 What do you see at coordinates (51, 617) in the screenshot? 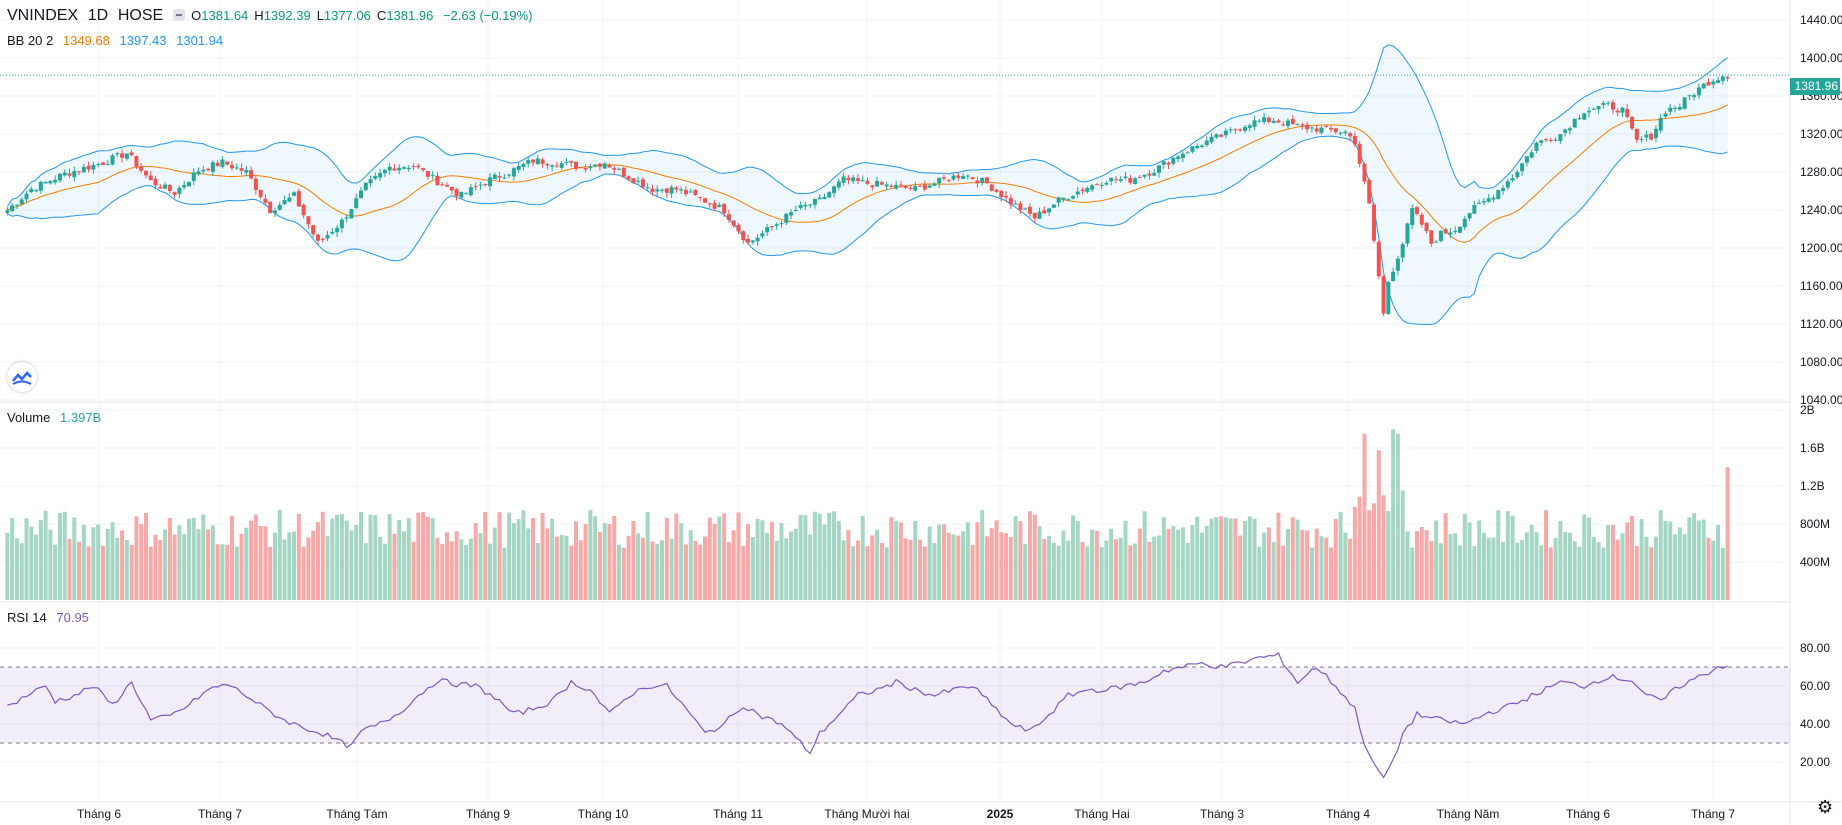
I see `rsi-legend: RSI 14 70.95` at bounding box center [51, 617].